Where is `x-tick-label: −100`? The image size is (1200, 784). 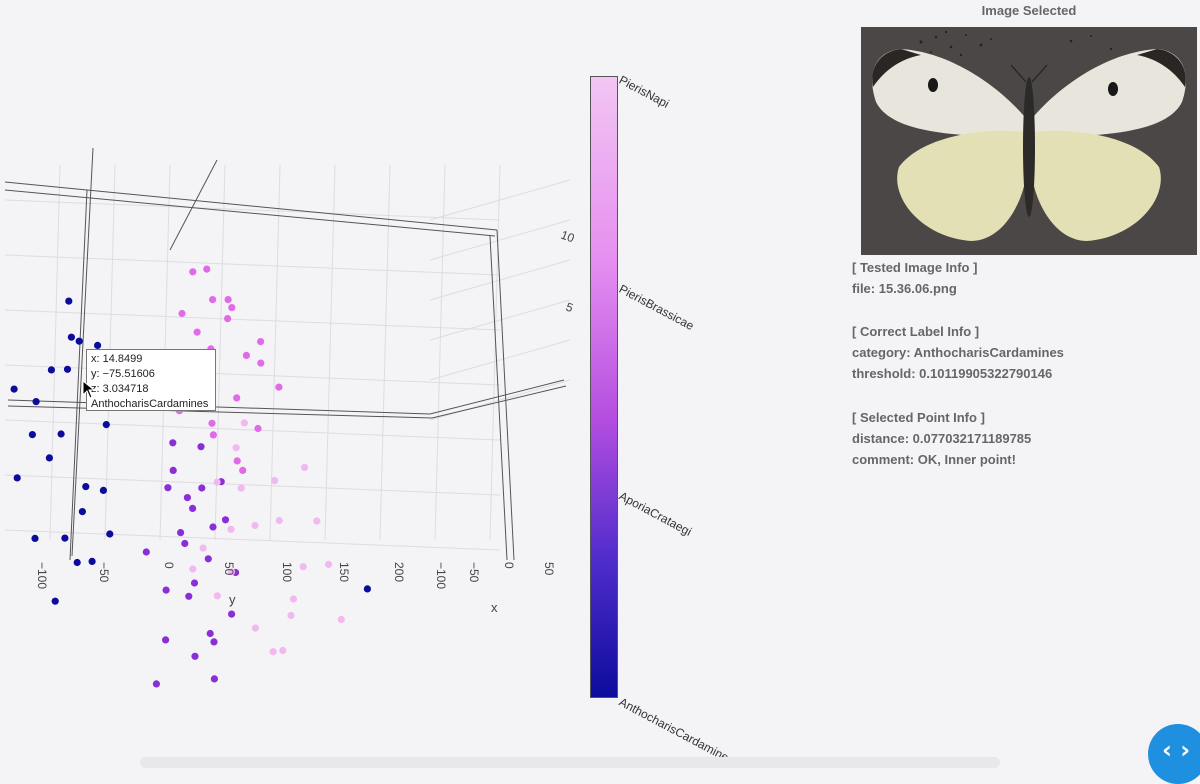 x-tick-label: −100 is located at coordinates (441, 575).